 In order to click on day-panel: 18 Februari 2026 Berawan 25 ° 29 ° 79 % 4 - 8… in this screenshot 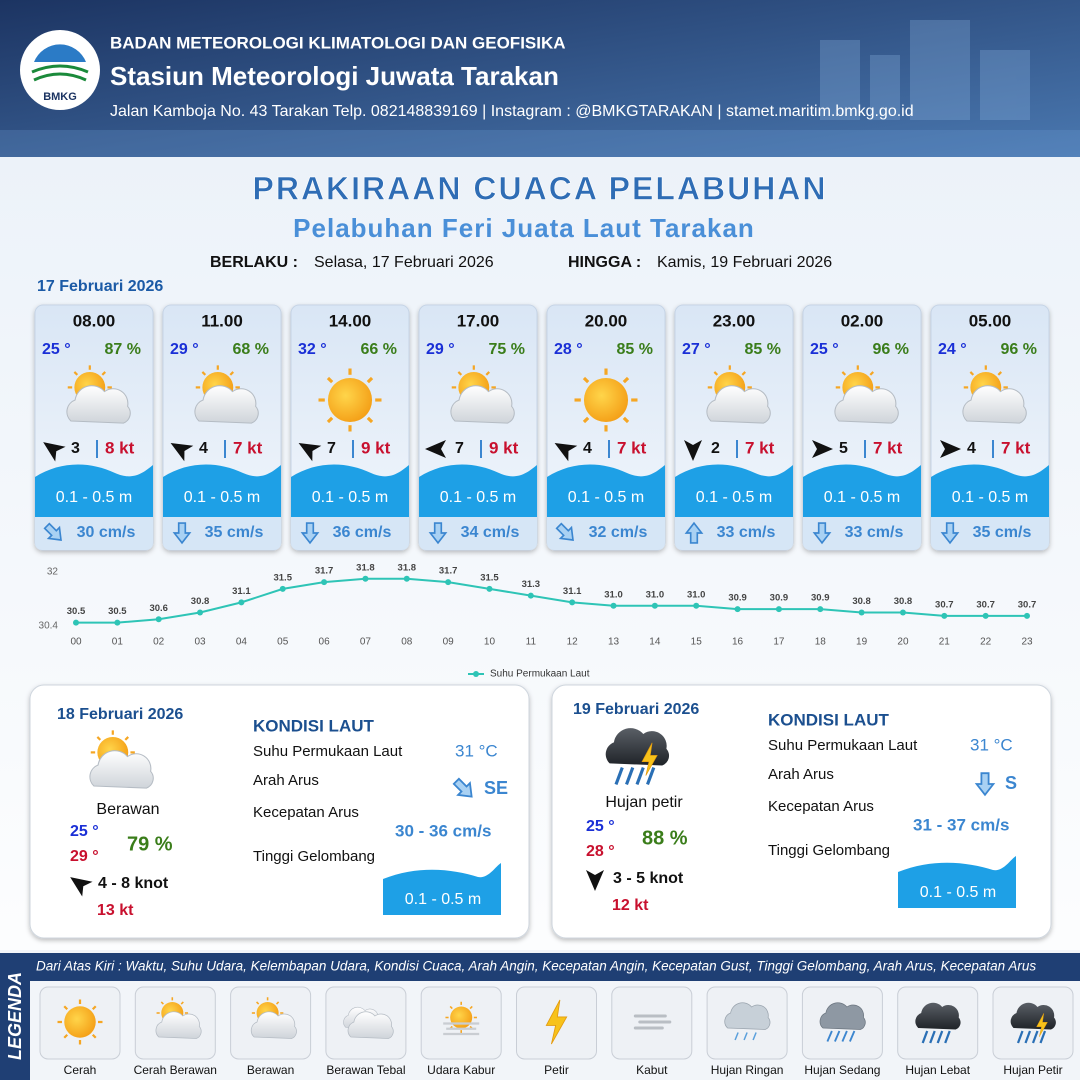, I will do `click(279, 811)`.